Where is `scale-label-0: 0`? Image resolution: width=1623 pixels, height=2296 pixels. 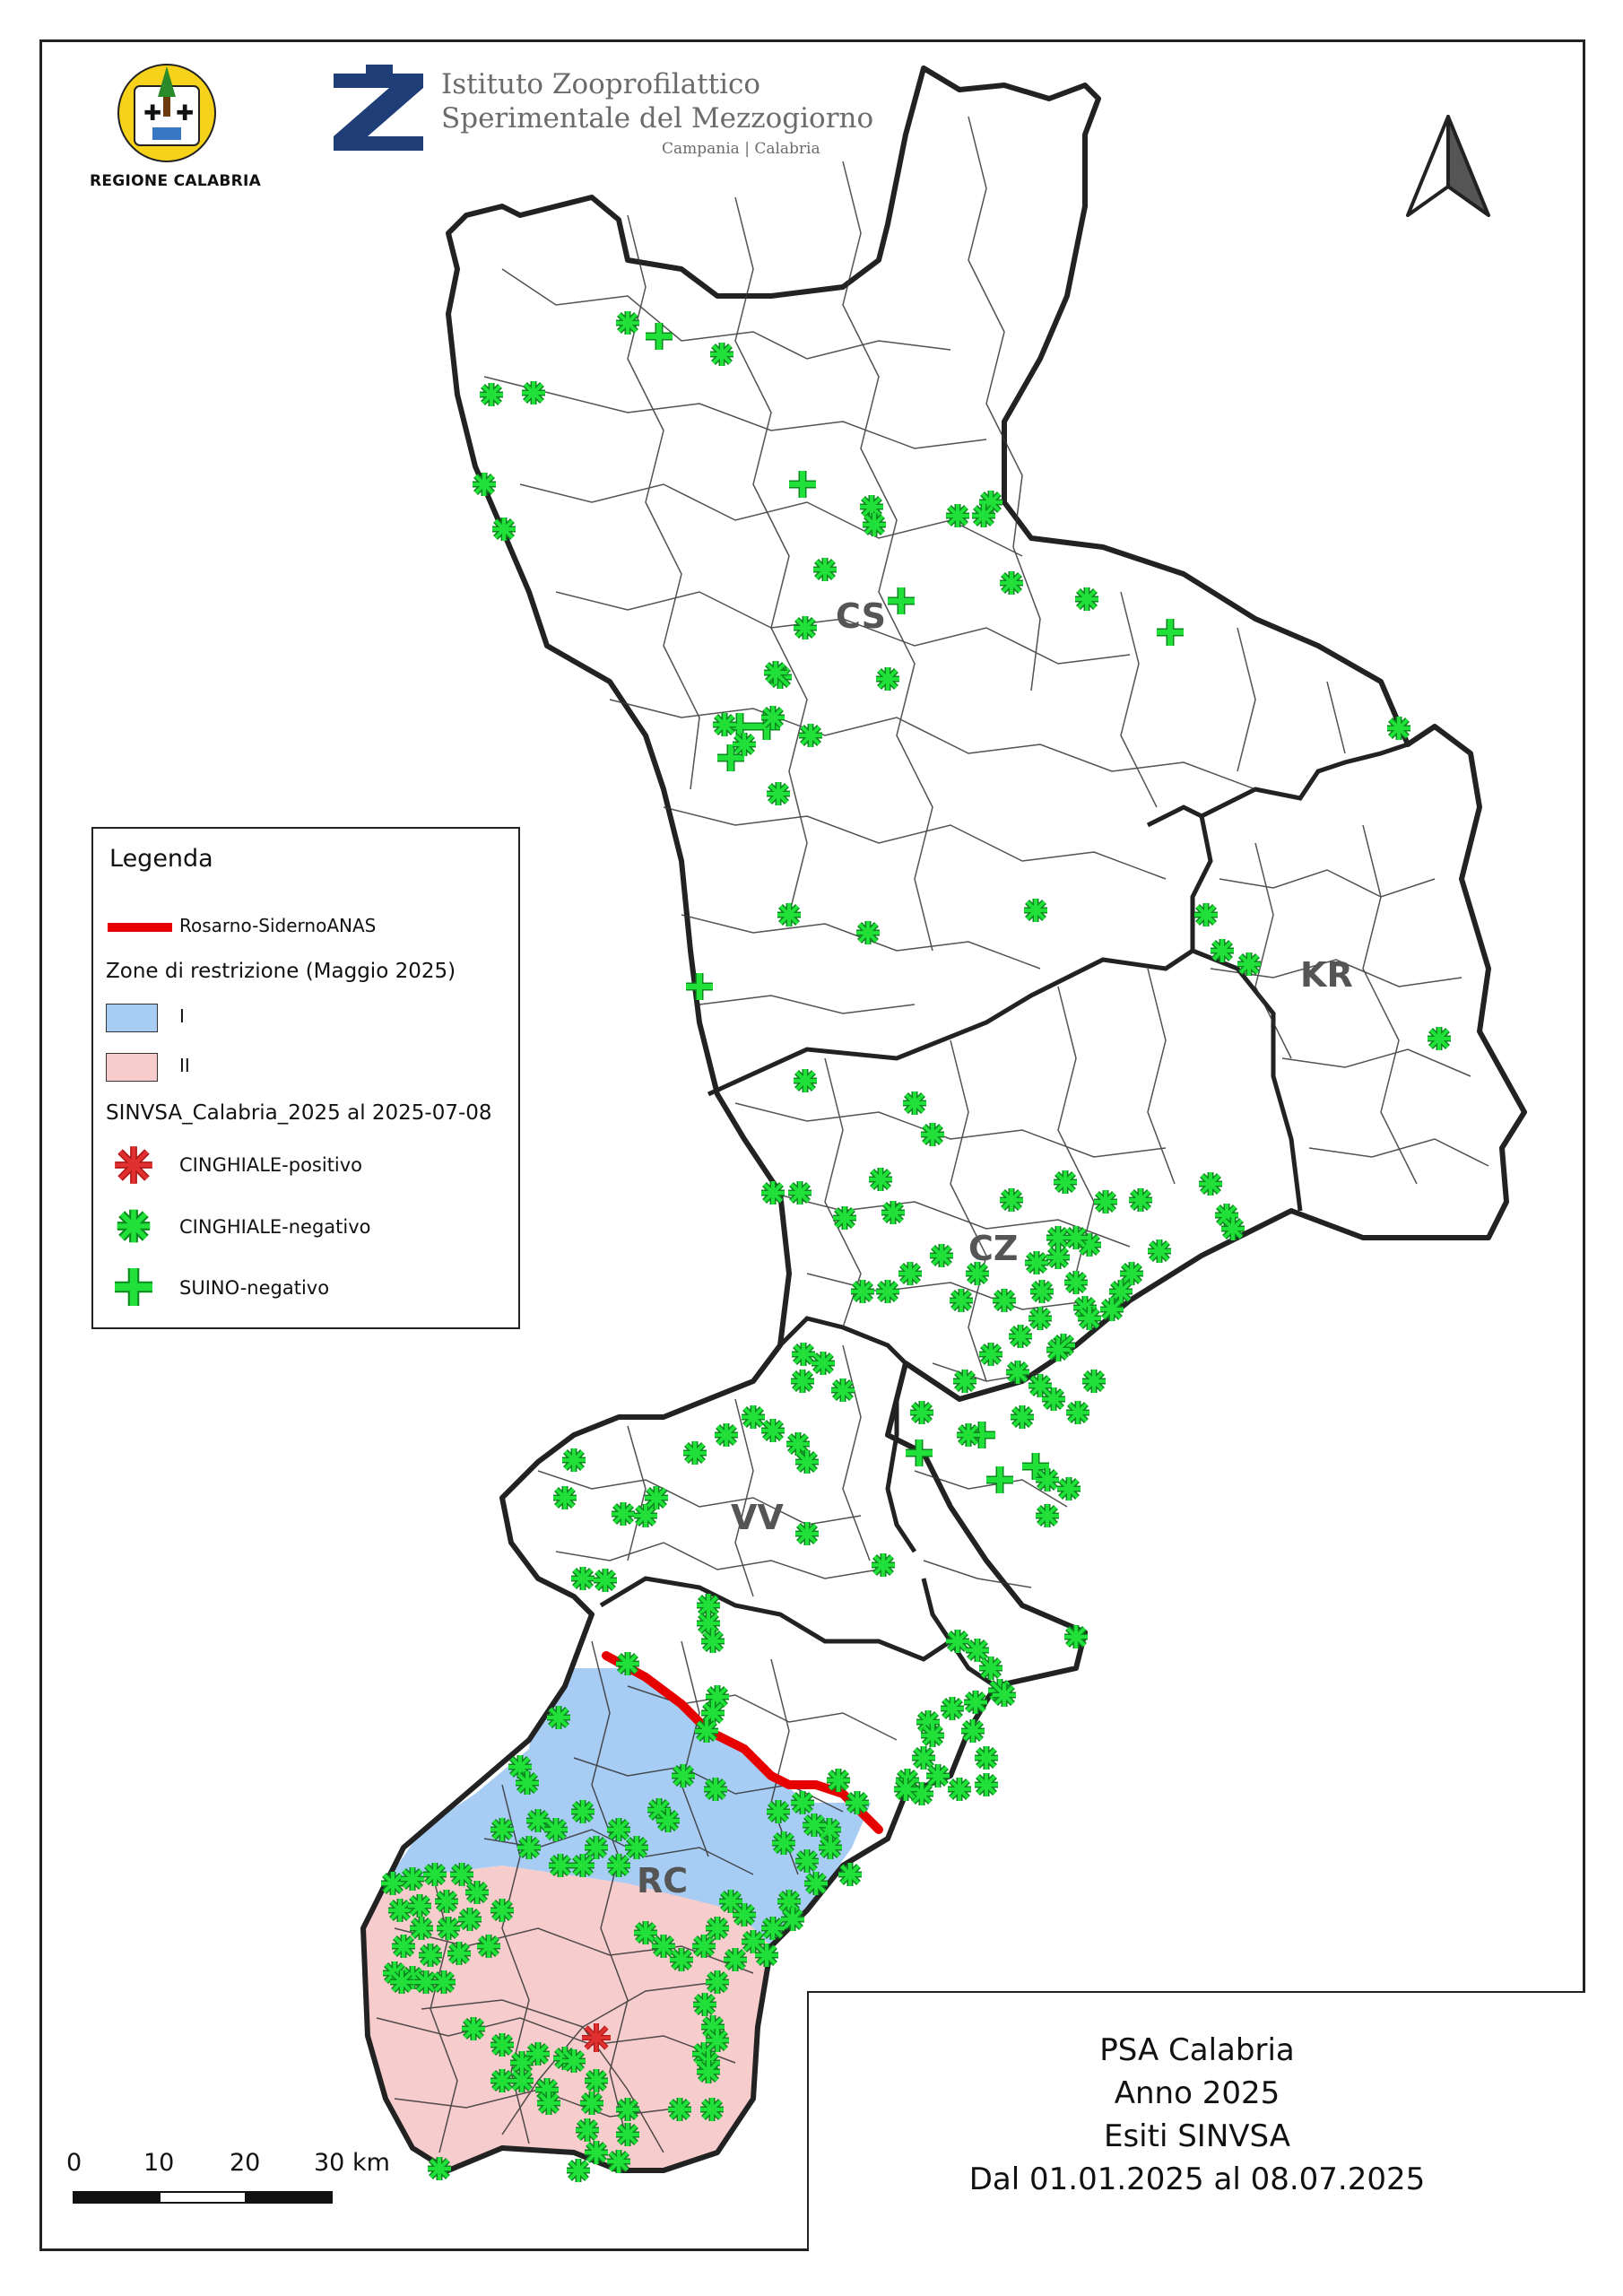
scale-label-0: 0 is located at coordinates (74, 2163).